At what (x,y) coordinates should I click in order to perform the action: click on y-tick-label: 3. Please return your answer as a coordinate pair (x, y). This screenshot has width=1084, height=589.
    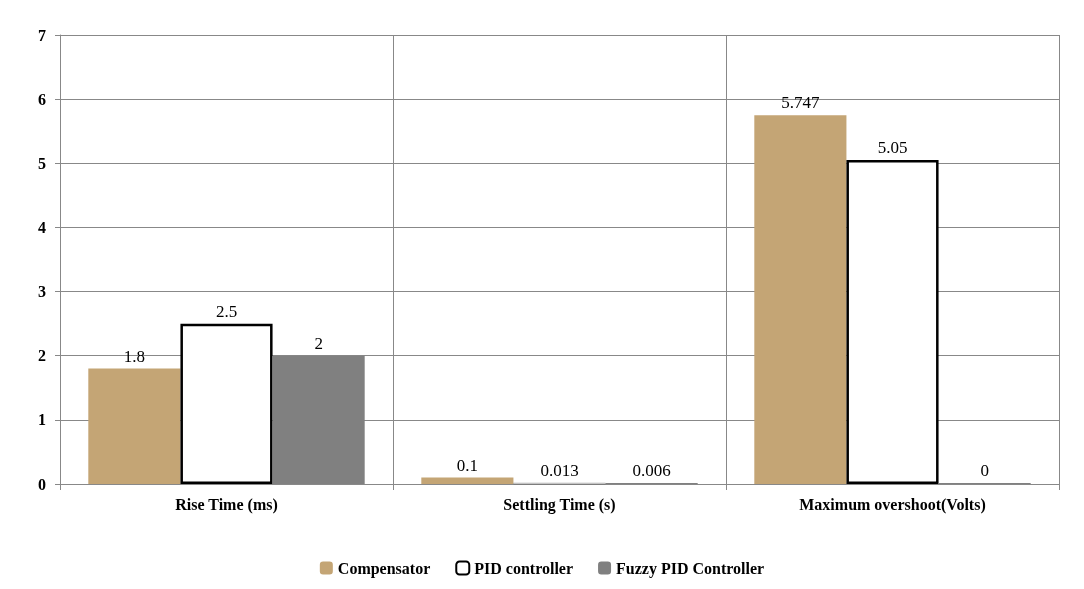
    Looking at the image, I should click on (42, 292).